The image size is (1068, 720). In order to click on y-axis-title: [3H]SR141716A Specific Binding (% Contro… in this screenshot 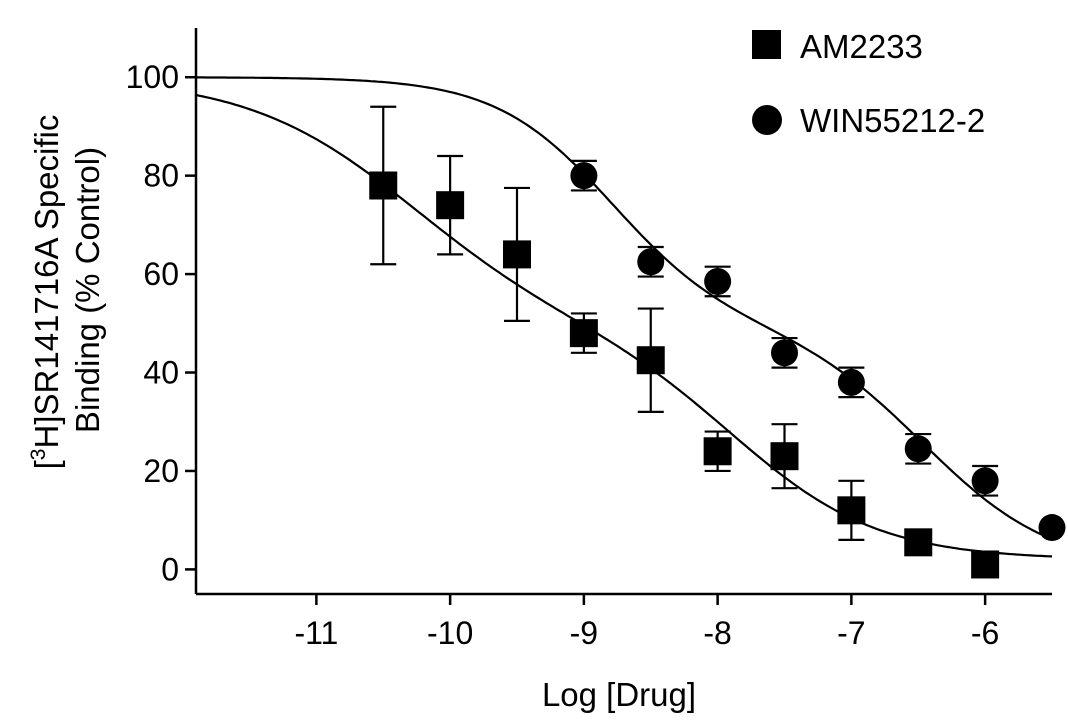, I will do `click(66, 292)`.